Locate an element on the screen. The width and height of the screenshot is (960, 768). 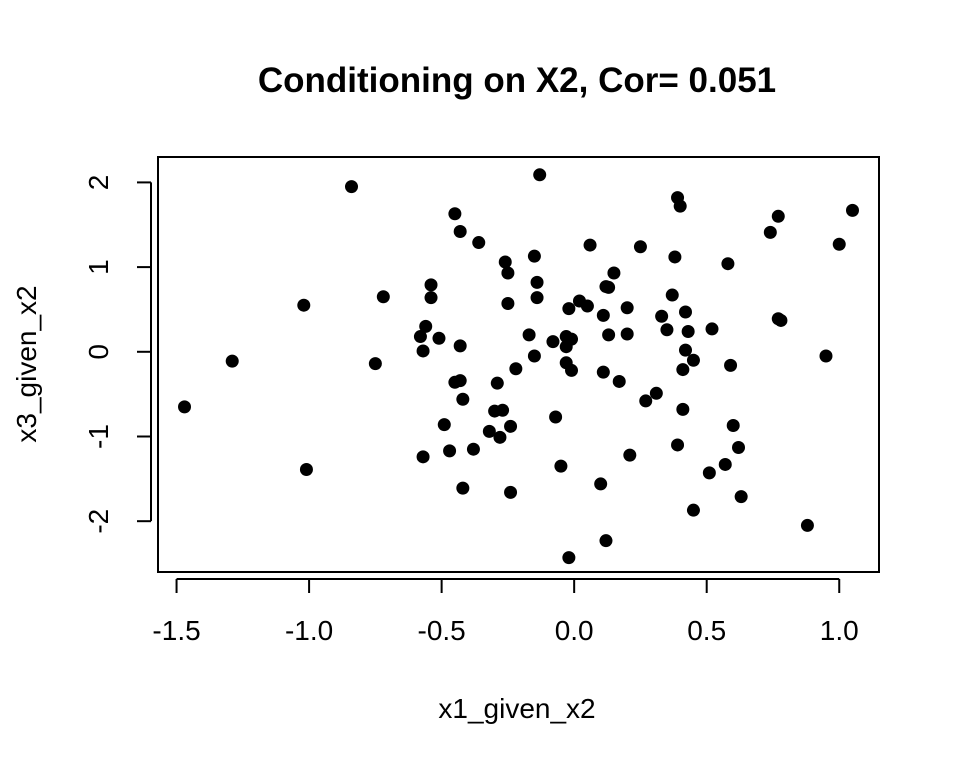
y-tick-label: -1 is located at coordinates (98, 436).